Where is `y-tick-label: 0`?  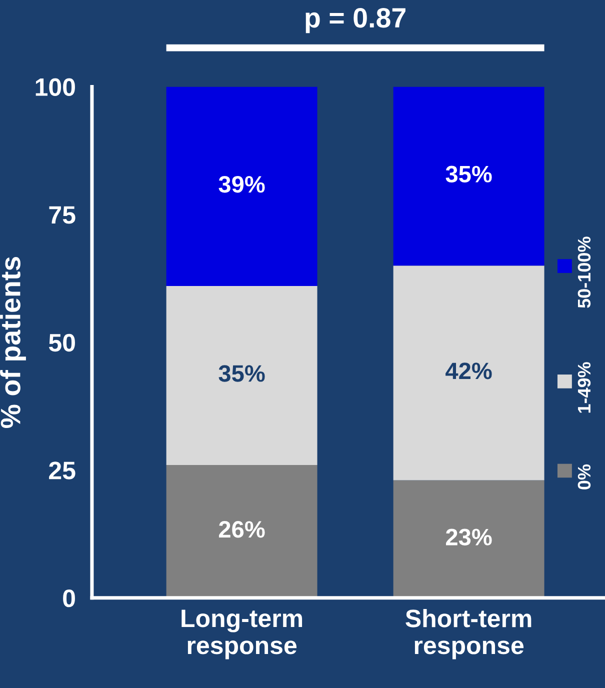 y-tick-label: 0 is located at coordinates (69, 598).